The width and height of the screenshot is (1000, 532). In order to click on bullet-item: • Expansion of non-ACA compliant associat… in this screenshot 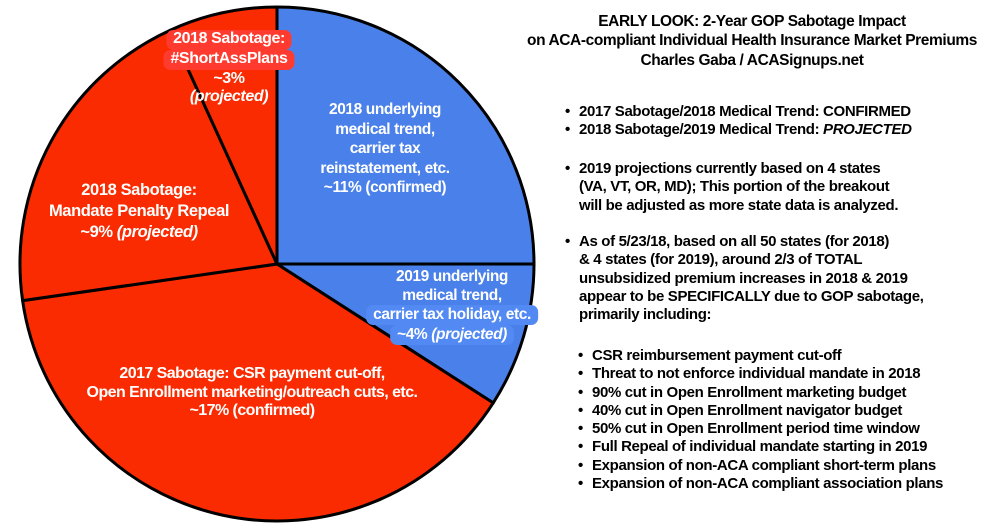, I will do `click(760, 484)`.